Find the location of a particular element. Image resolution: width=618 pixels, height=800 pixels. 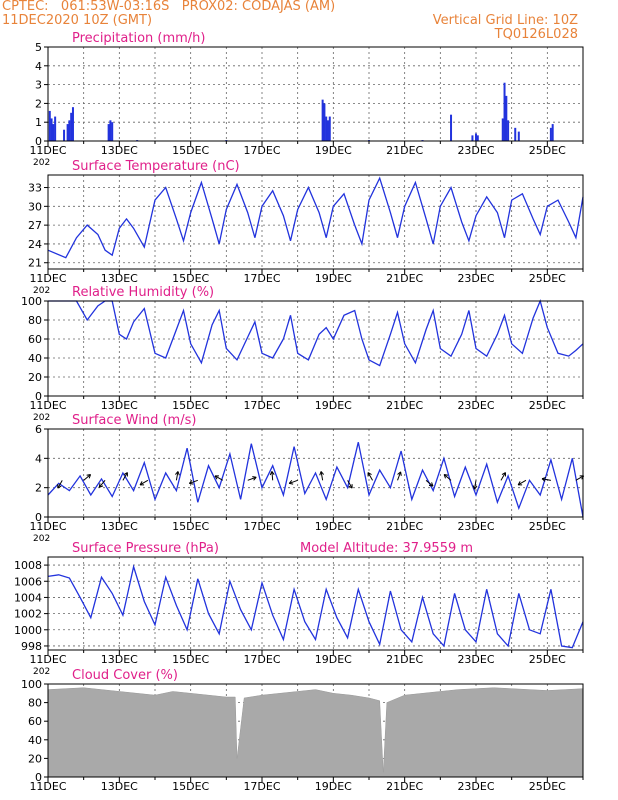

cloud-cover-area is located at coordinates (315, 732).